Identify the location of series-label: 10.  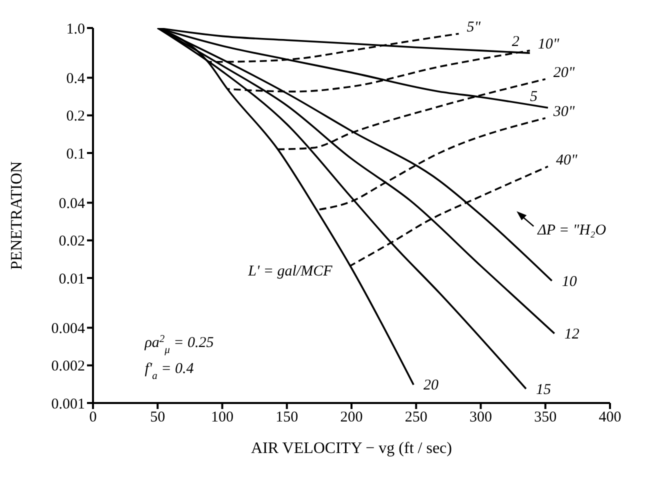
(570, 282).